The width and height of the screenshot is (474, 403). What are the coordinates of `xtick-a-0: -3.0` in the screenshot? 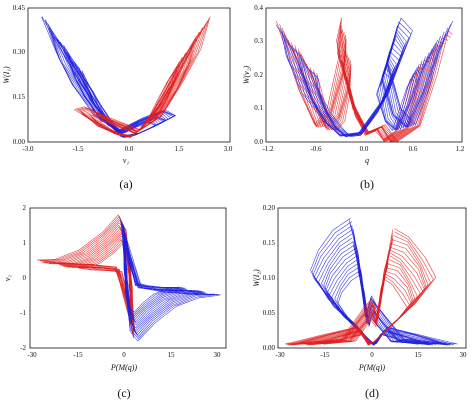 It's located at (28, 149).